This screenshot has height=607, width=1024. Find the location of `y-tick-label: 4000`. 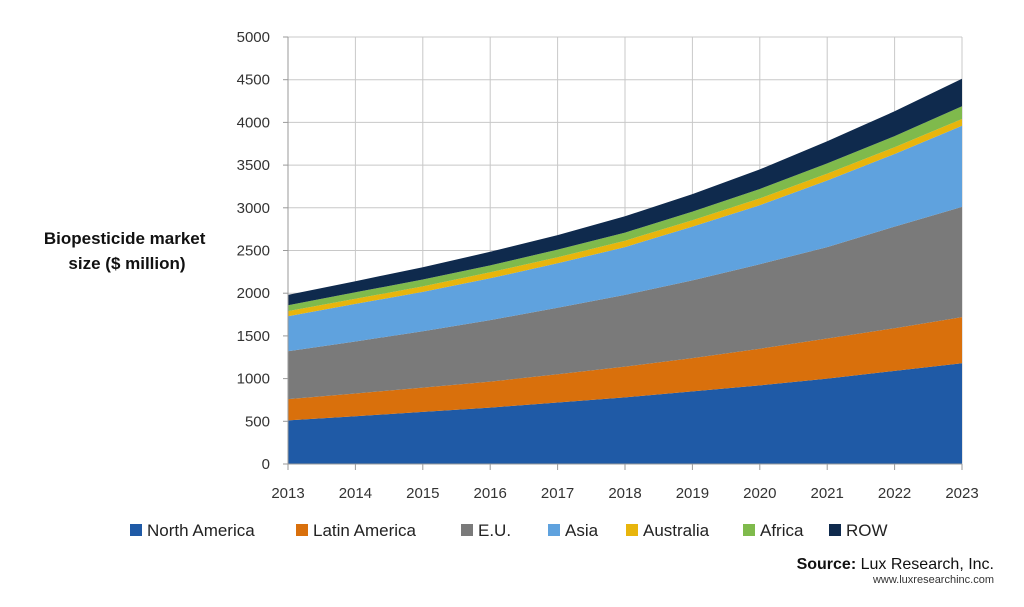

y-tick-label: 4000 is located at coordinates (253, 122).